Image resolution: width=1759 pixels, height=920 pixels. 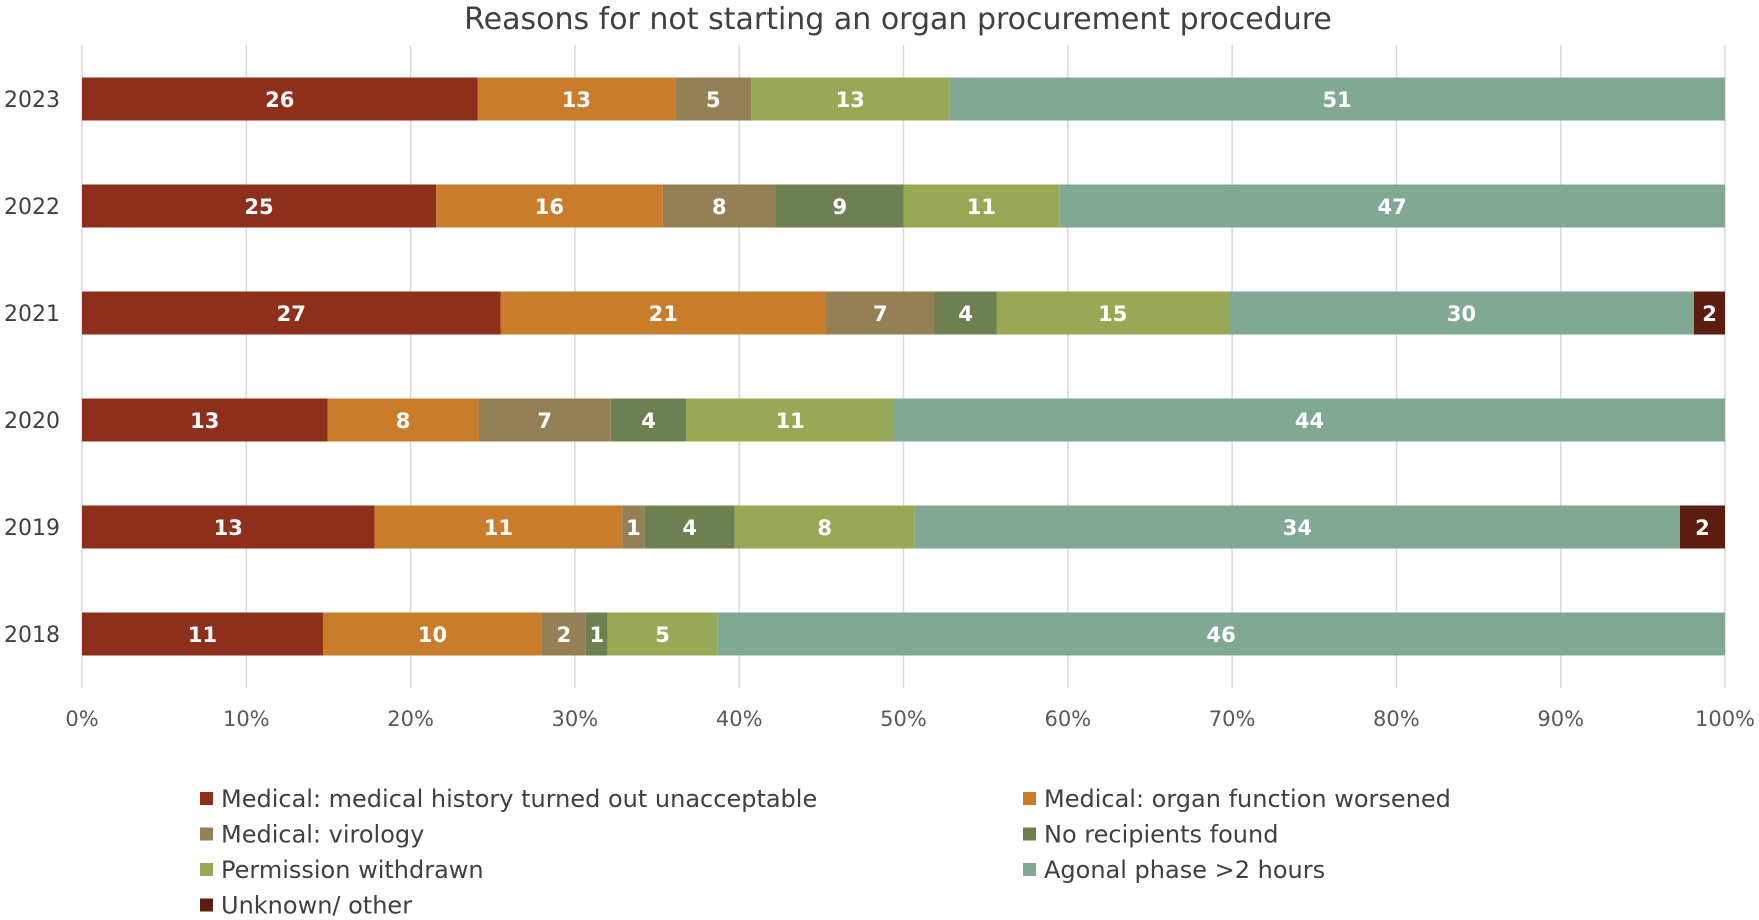 What do you see at coordinates (1184, 870) in the screenshot?
I see `legend-label: Agonal phase >2 hours` at bounding box center [1184, 870].